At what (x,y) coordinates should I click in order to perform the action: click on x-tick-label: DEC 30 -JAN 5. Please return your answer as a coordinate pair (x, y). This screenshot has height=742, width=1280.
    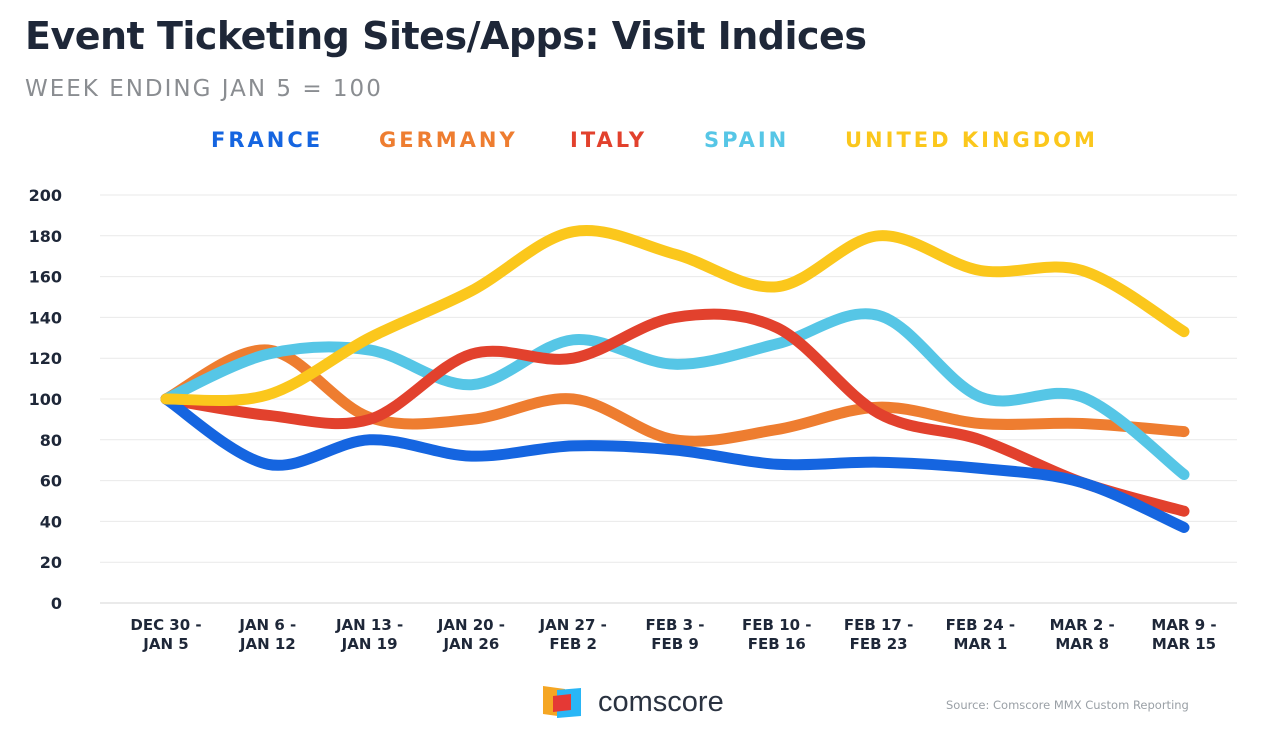
    Looking at the image, I should click on (165, 634).